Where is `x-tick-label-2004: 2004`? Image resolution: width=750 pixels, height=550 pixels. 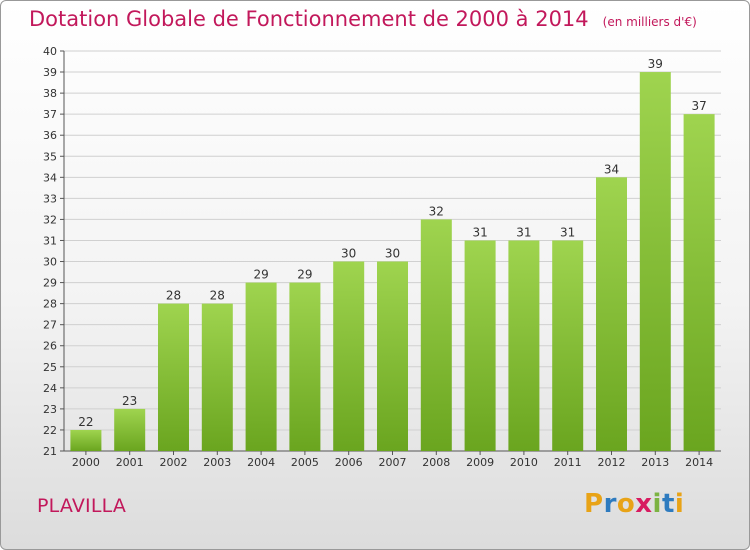 x-tick-label-2004: 2004 is located at coordinates (261, 462).